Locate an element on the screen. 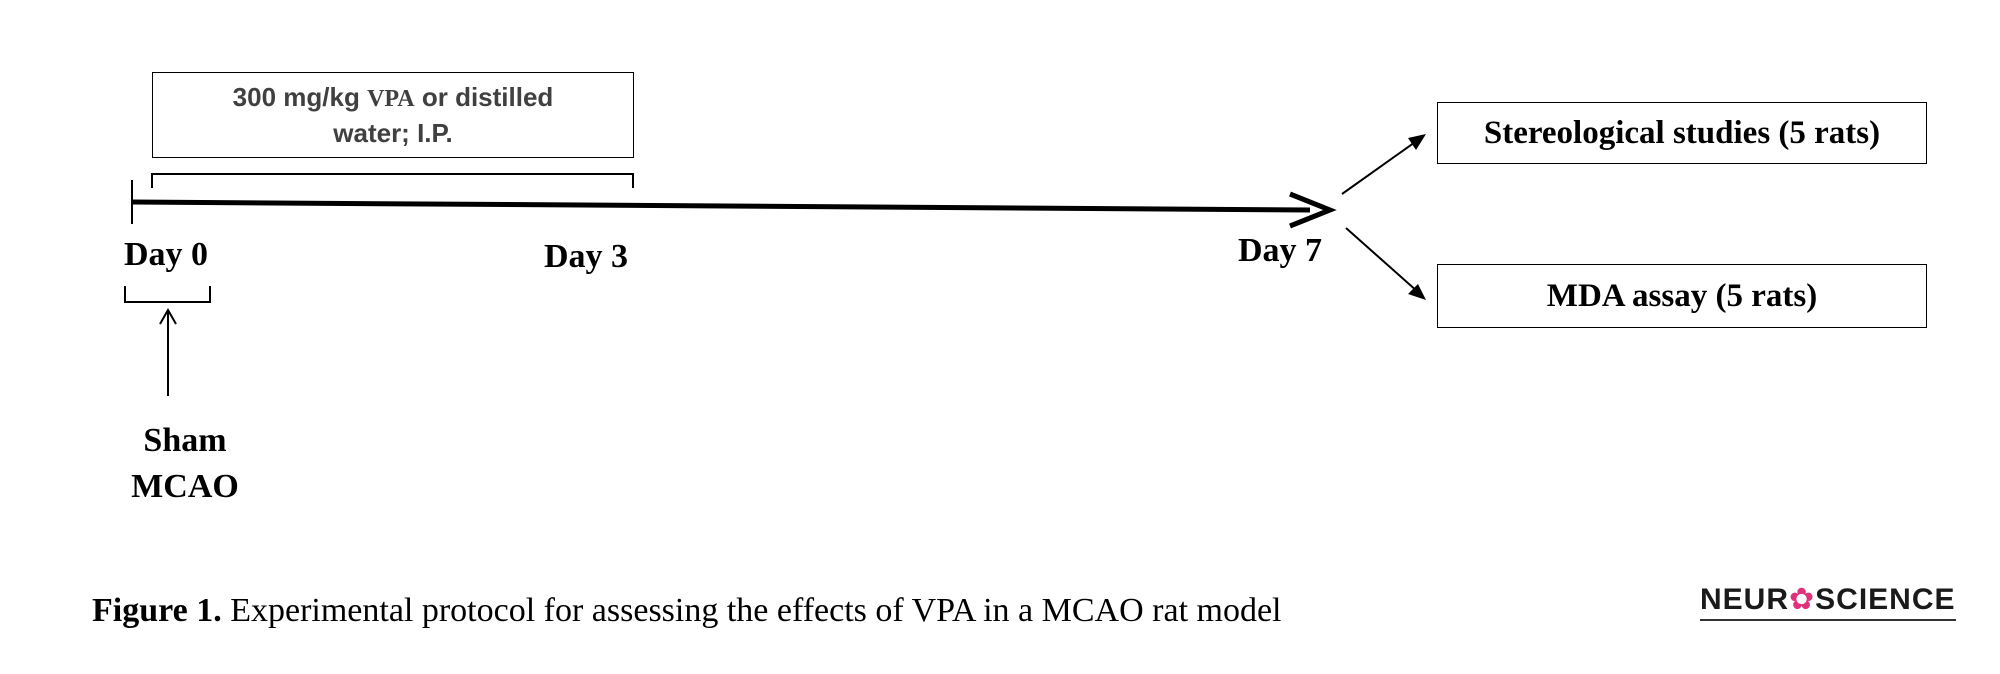 This screenshot has width=2000, height=674. timeline-line is located at coordinates (721, 206).